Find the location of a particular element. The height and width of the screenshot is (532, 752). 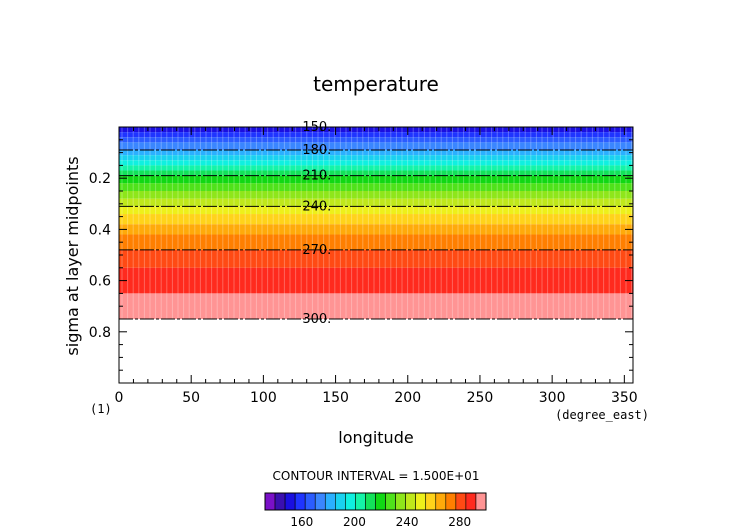

x-tick-label-0: 0 is located at coordinates (119, 398).